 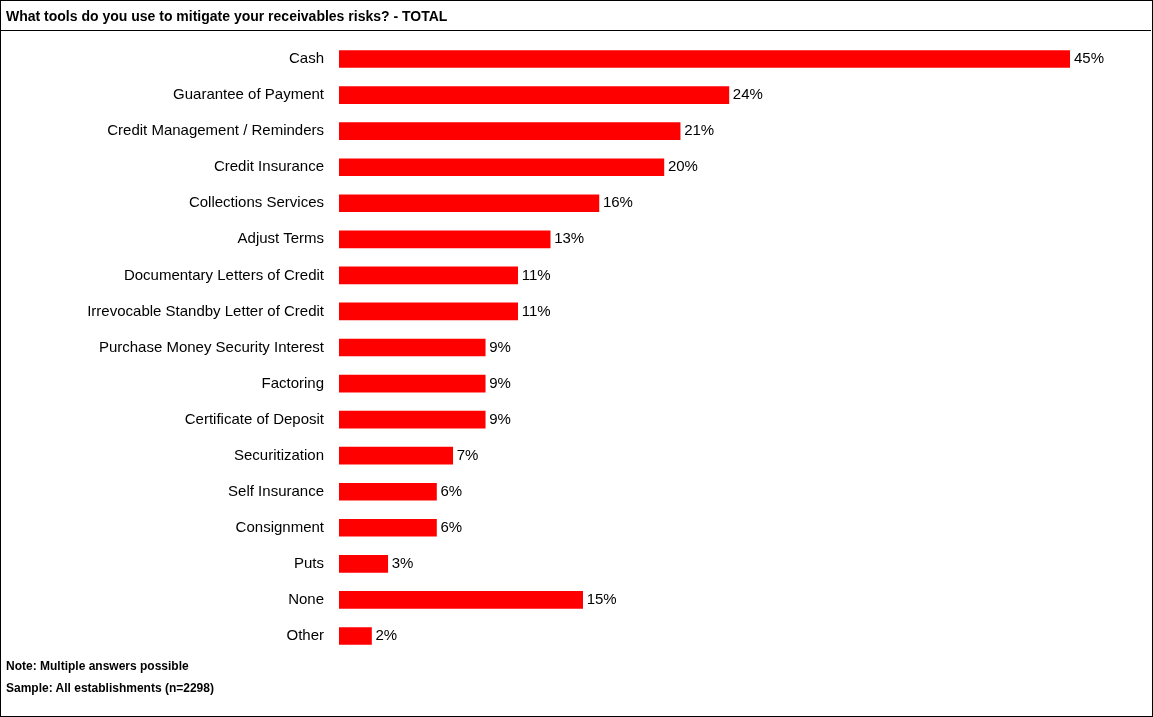 What do you see at coordinates (1089, 58) in the screenshot?
I see `data-label: 45%` at bounding box center [1089, 58].